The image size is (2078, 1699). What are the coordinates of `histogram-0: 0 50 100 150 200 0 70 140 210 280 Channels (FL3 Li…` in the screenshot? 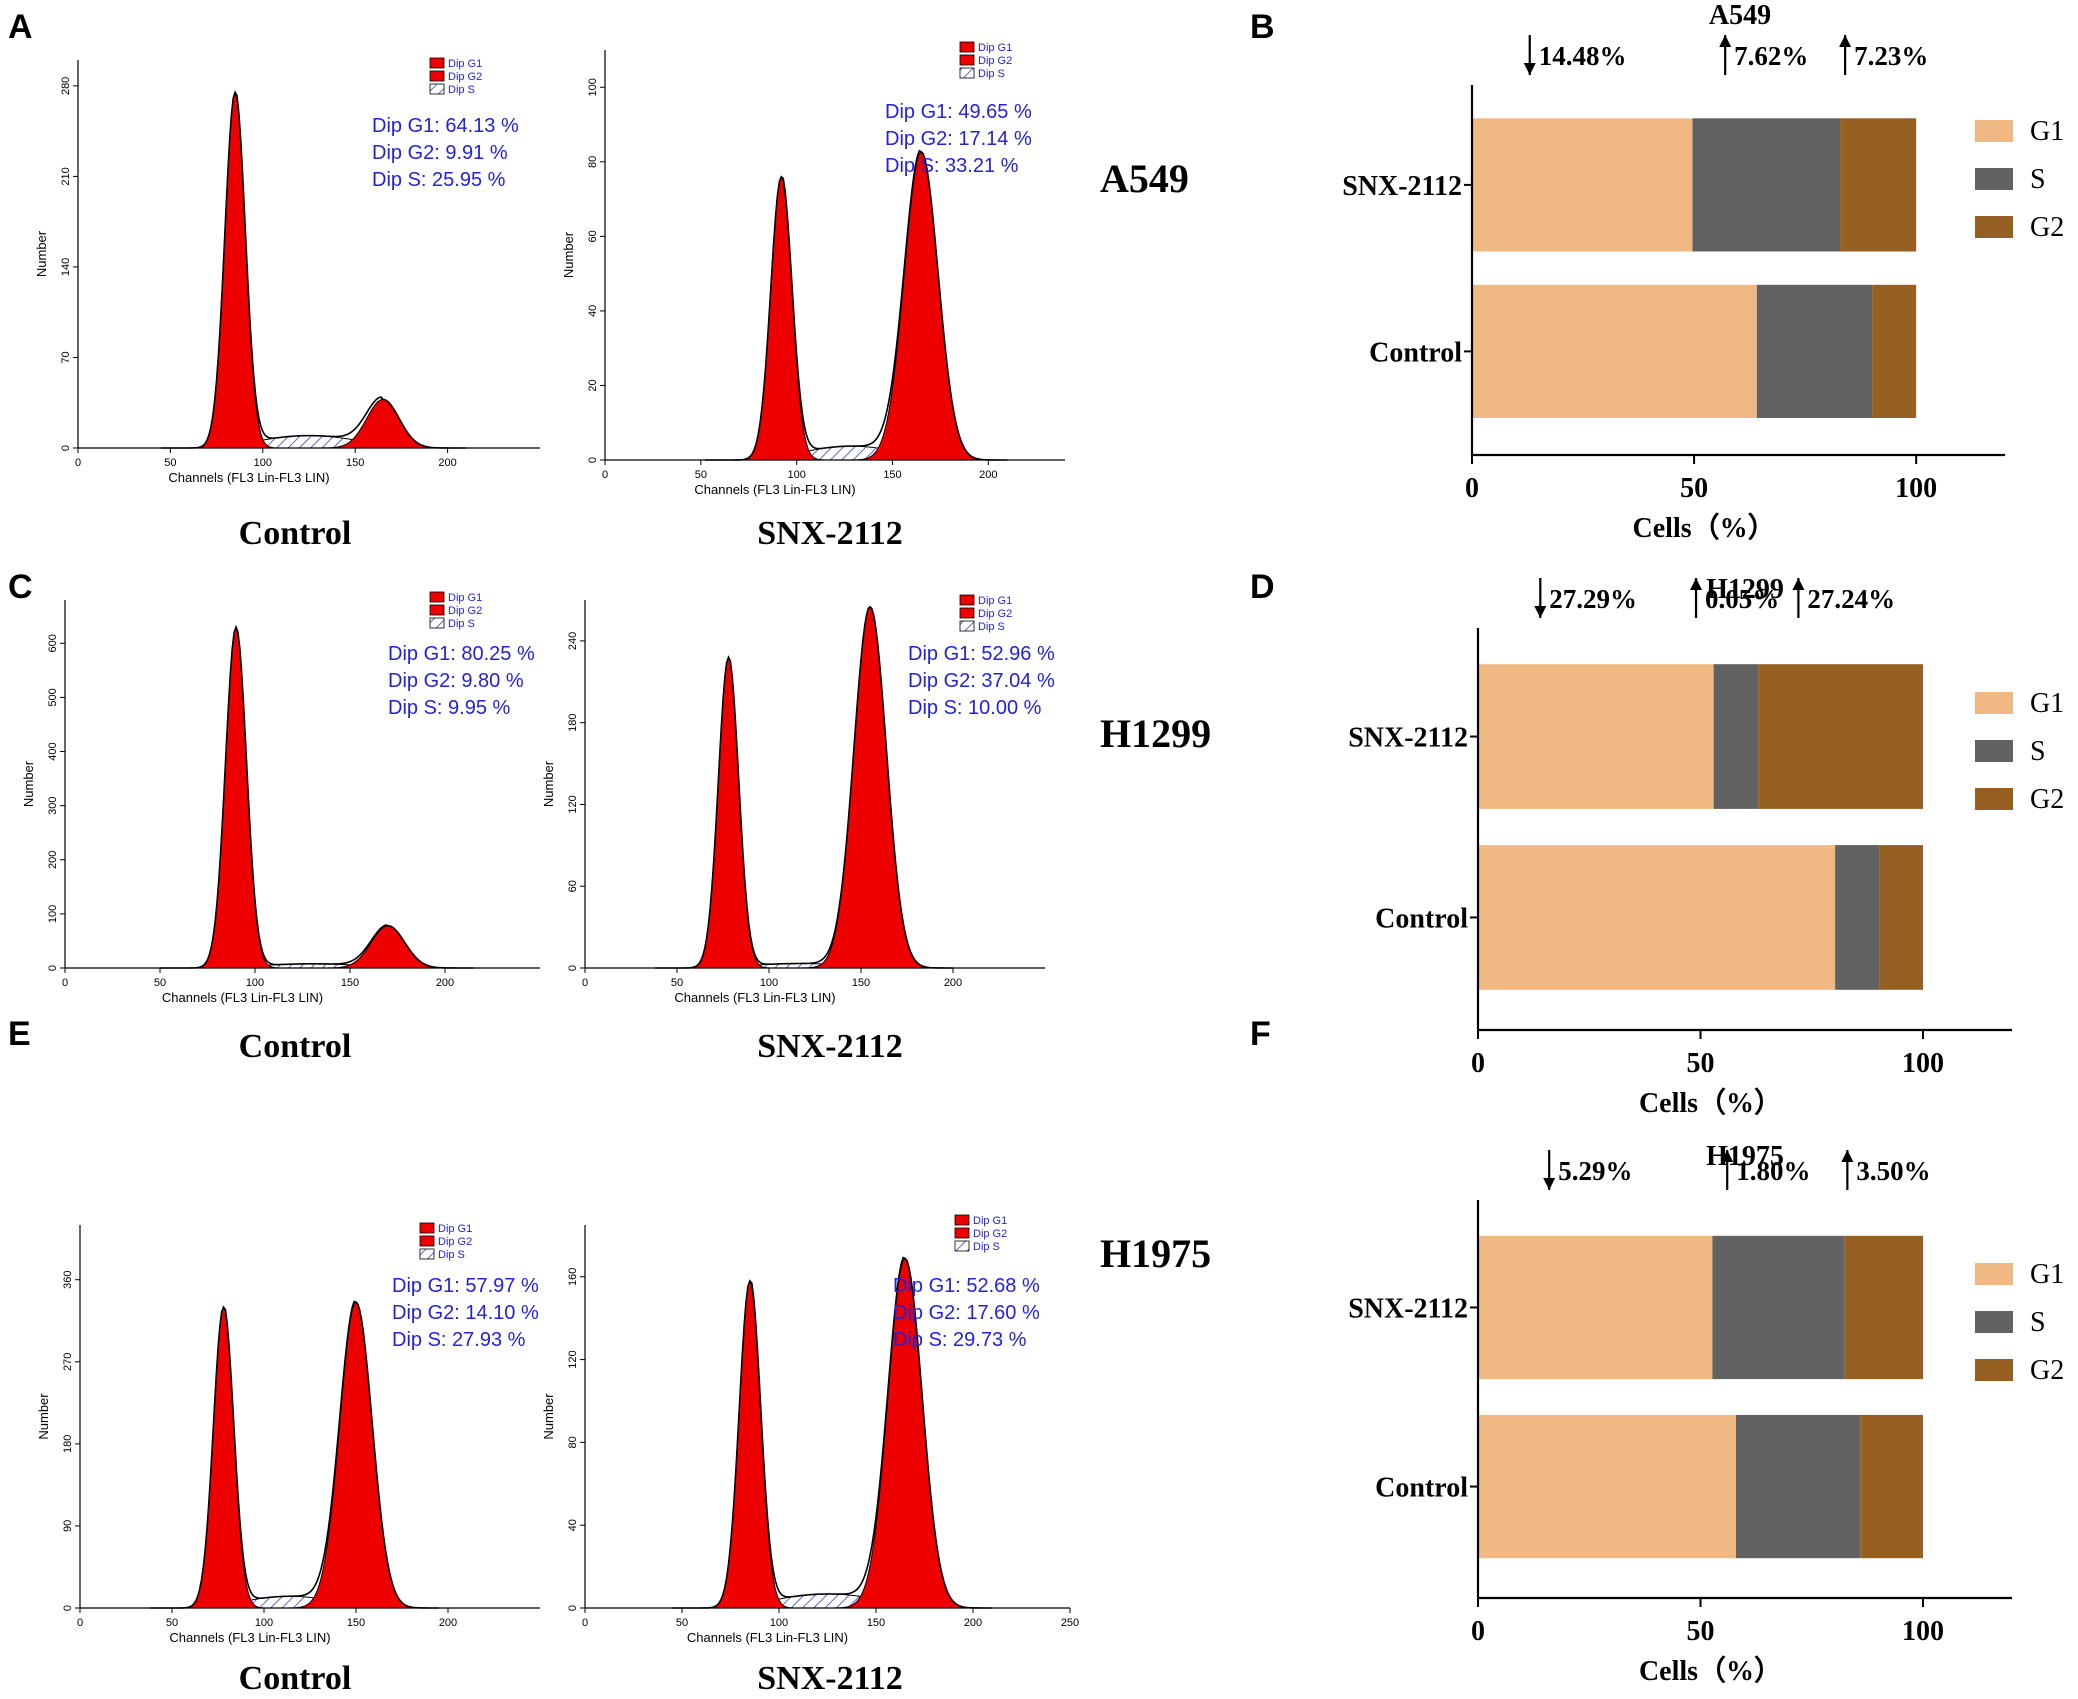 It's located at (287, 271).